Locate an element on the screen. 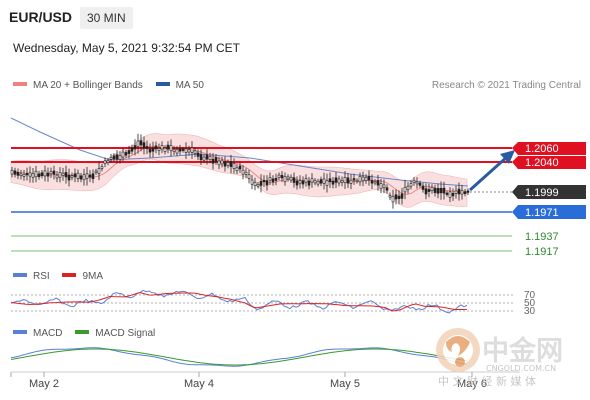 The image size is (590, 400). macd-legend: MACD MACD Signal is located at coordinates (89, 333).